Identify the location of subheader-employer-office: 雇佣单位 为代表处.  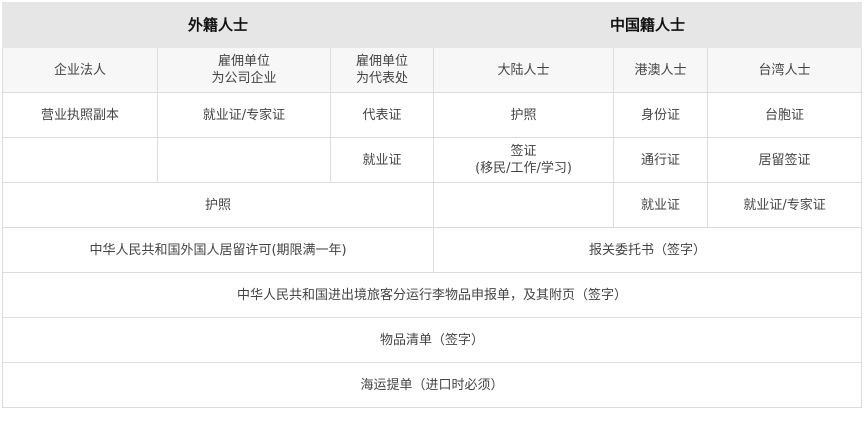
(382, 70).